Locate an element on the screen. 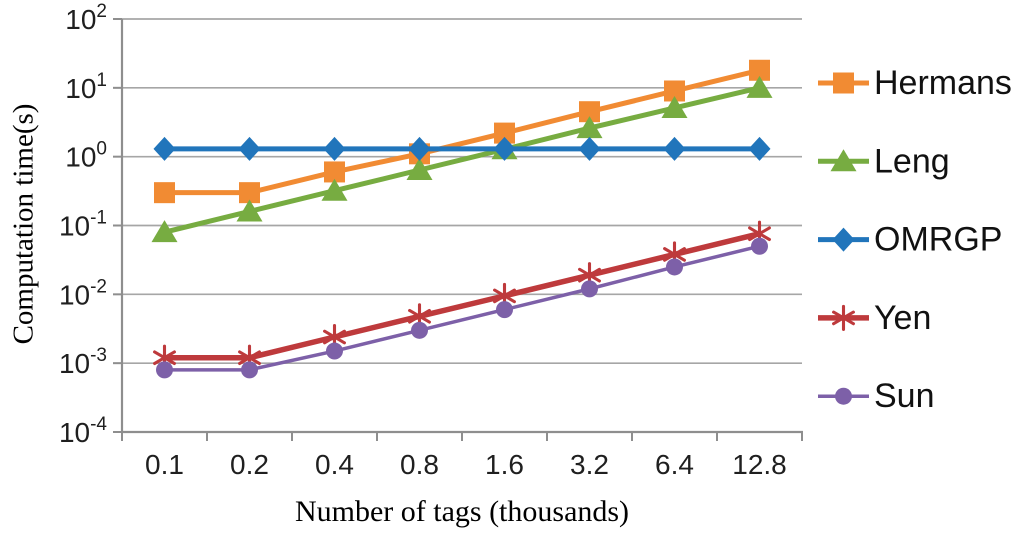  marker-omrgp-12.8 is located at coordinates (759, 148).